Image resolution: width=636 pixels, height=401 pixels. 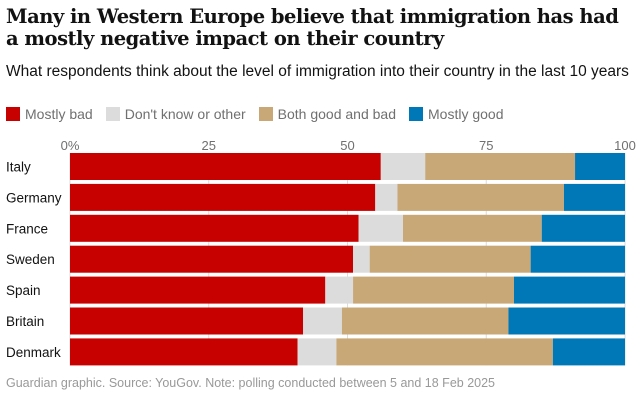 I want to click on x-tick-label: 100, so click(x=625, y=145).